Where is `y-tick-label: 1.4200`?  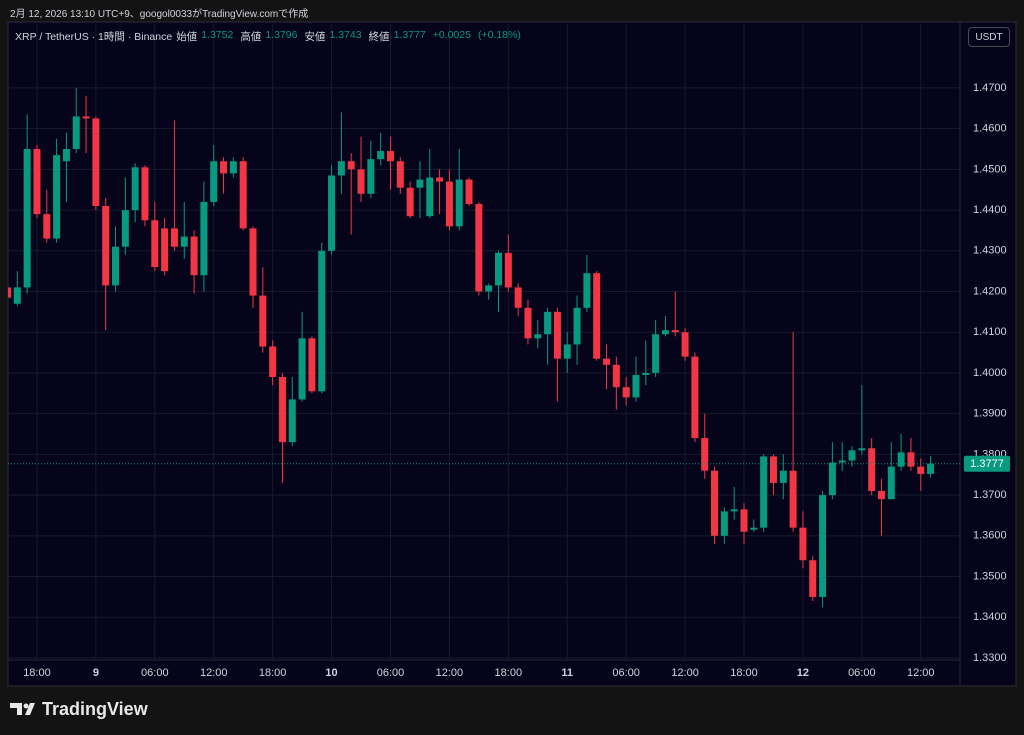
y-tick-label: 1.4200 is located at coordinates (990, 291).